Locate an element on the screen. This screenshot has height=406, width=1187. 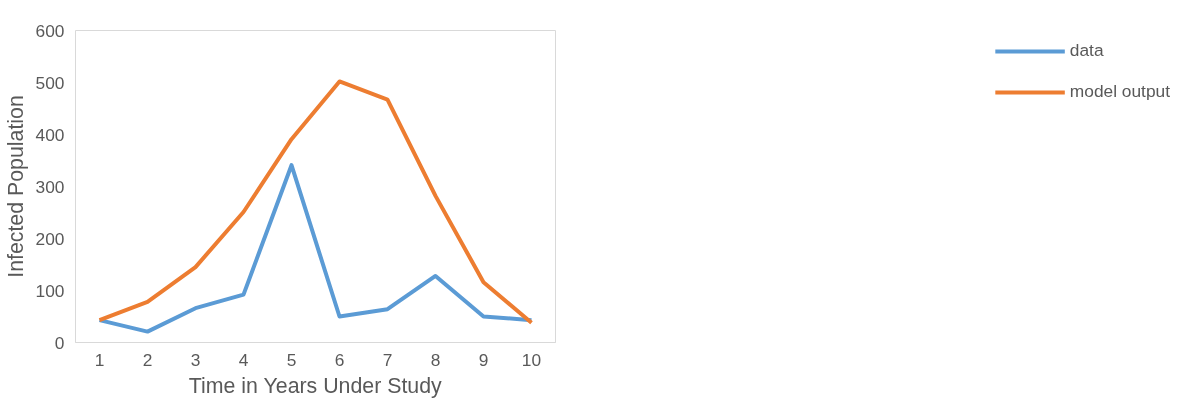
x-tick-label: 3 is located at coordinates (195, 359).